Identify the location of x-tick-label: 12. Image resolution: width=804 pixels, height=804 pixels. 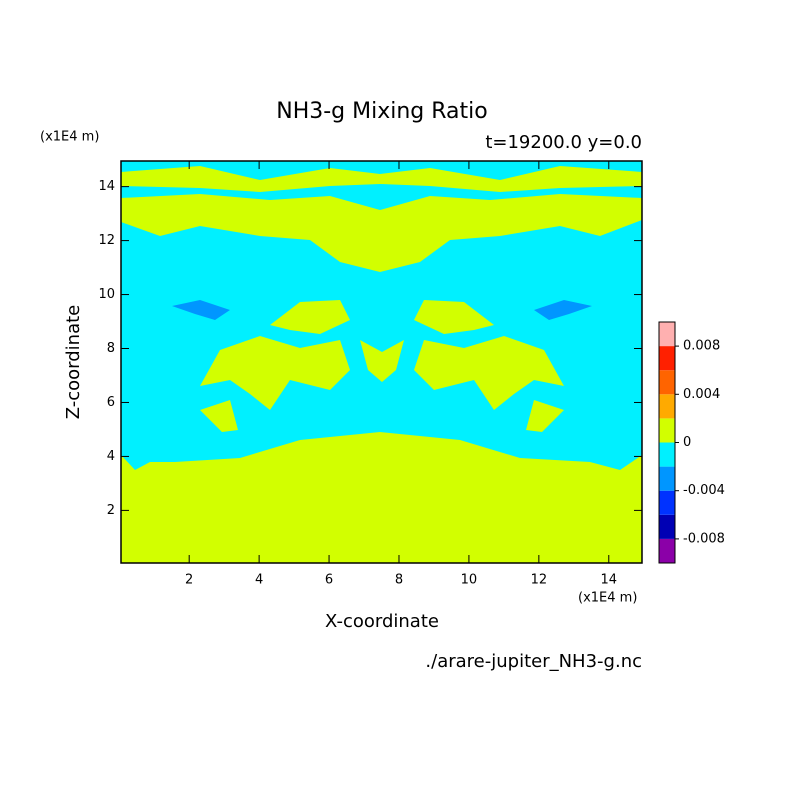
(539, 580).